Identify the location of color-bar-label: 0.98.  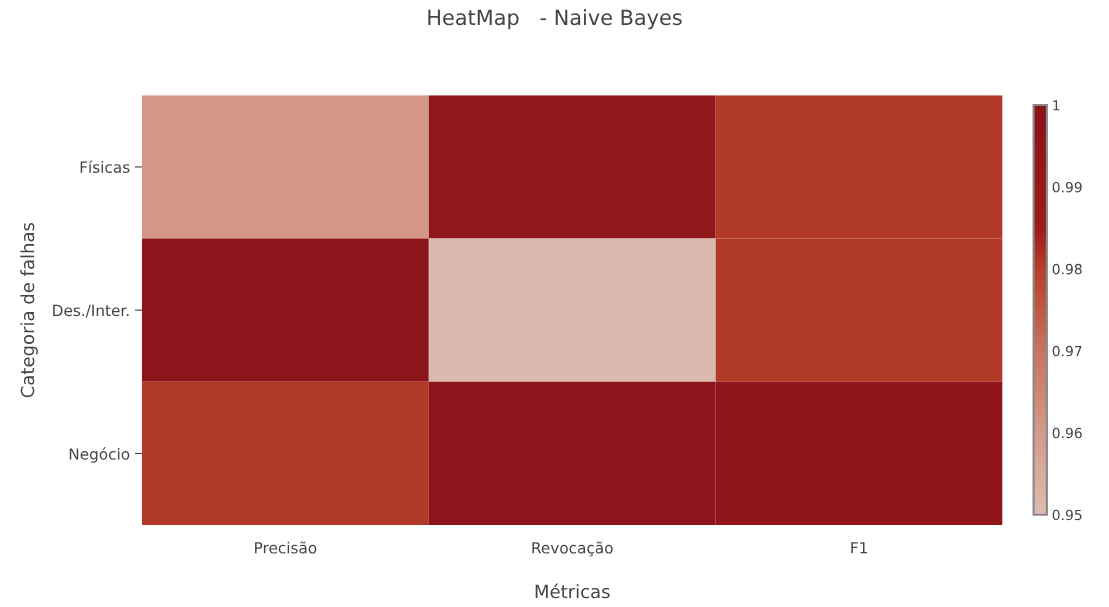
(1067, 269).